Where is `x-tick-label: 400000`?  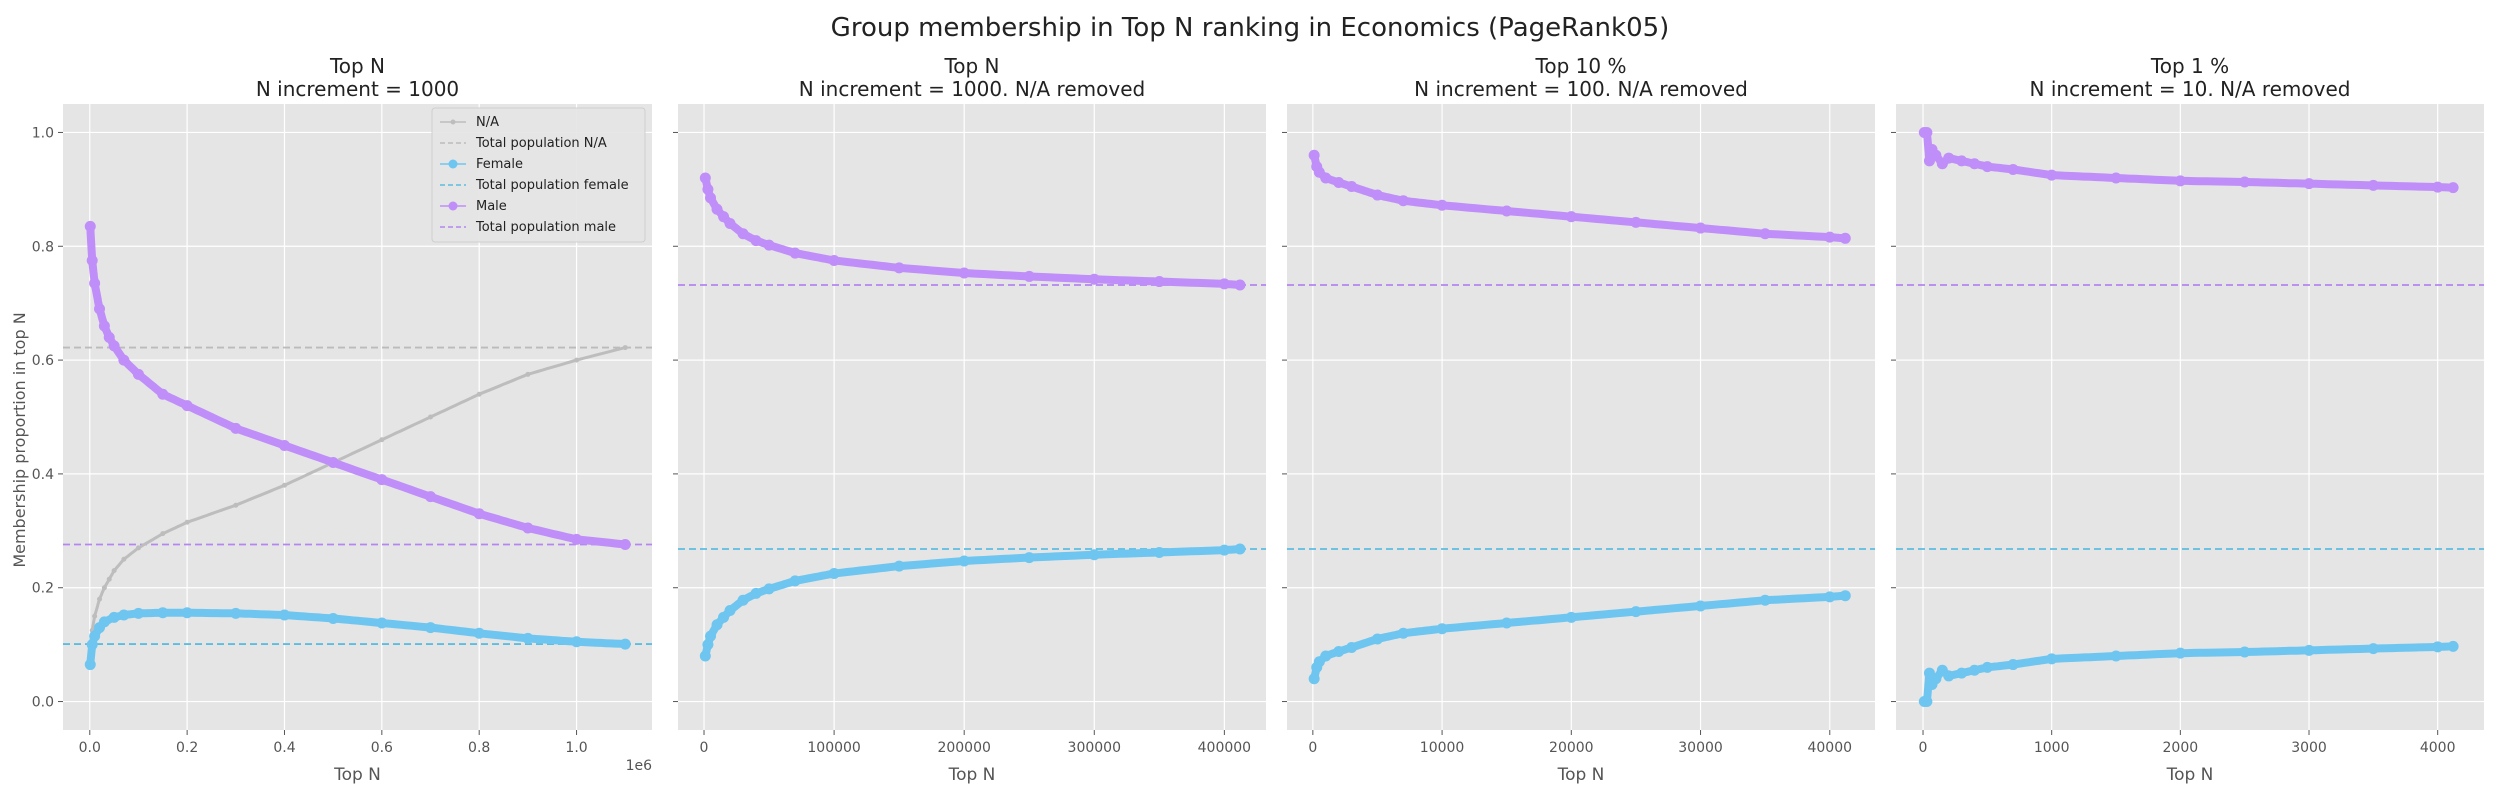
x-tick-label: 400000 is located at coordinates (1224, 748).